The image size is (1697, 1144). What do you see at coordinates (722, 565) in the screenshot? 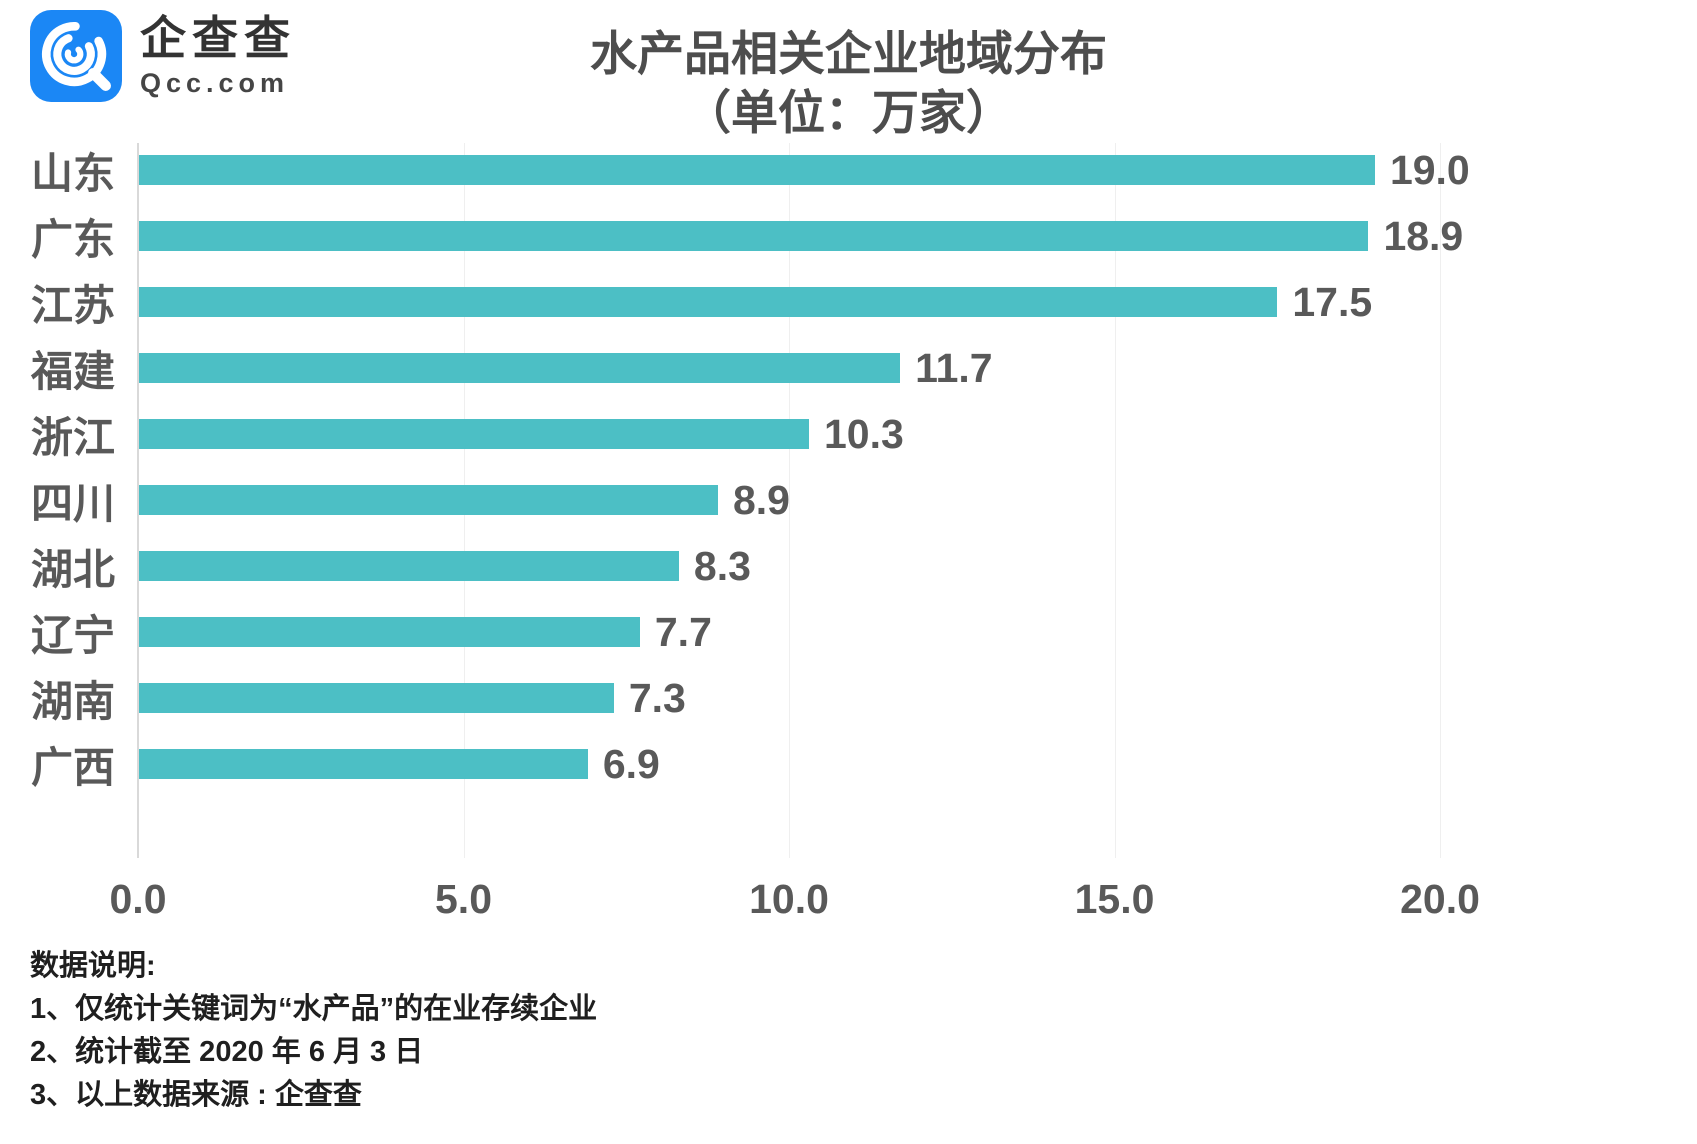
I see `value-label: 8.3` at bounding box center [722, 565].